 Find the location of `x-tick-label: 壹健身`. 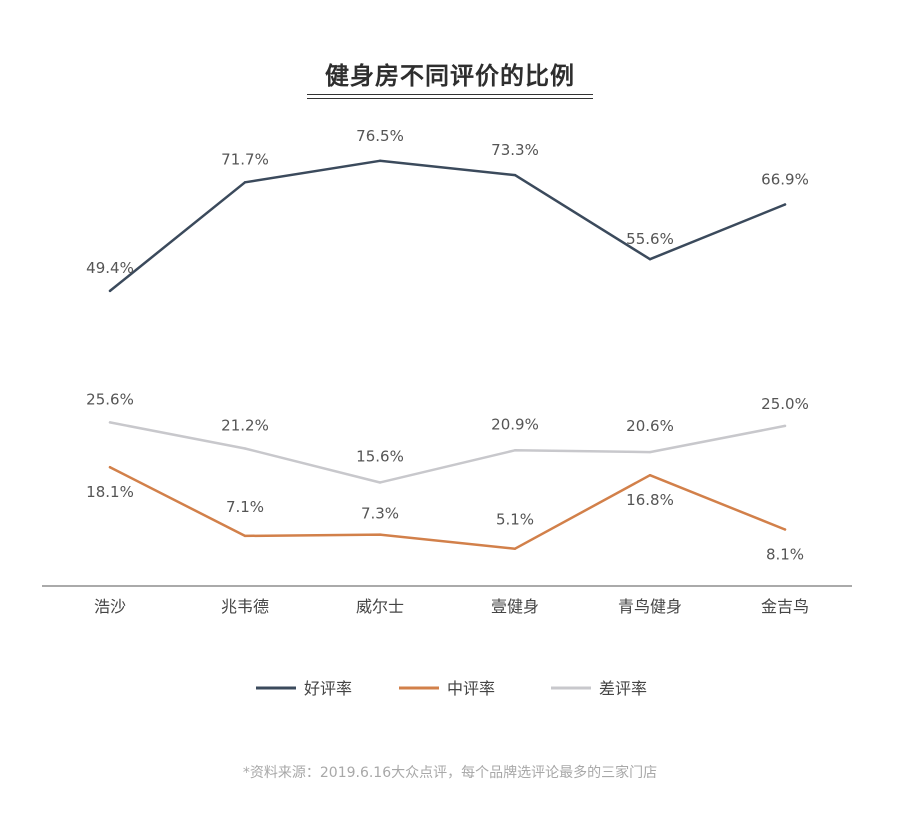

x-tick-label: 壹健身 is located at coordinates (515, 606).